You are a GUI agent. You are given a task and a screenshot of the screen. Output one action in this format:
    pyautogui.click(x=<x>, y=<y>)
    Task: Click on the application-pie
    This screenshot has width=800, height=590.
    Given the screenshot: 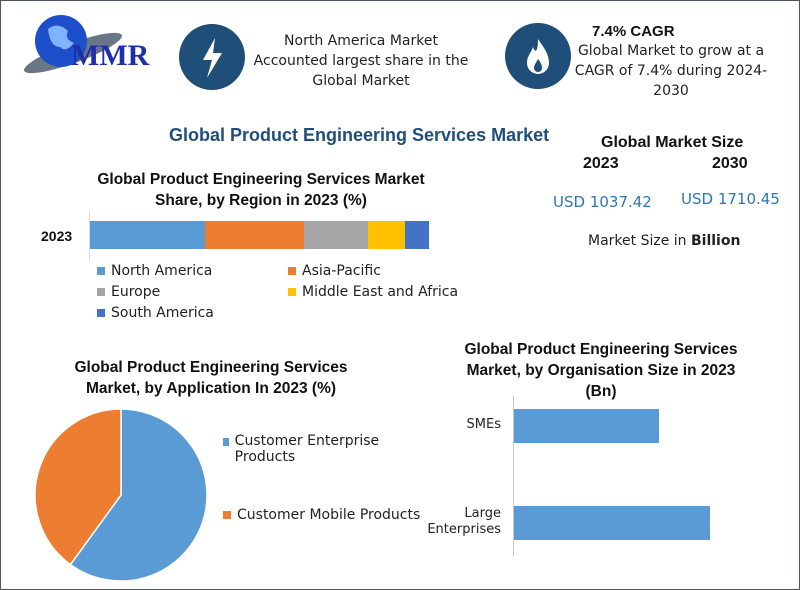 What is the action you would take?
    pyautogui.click(x=121, y=495)
    